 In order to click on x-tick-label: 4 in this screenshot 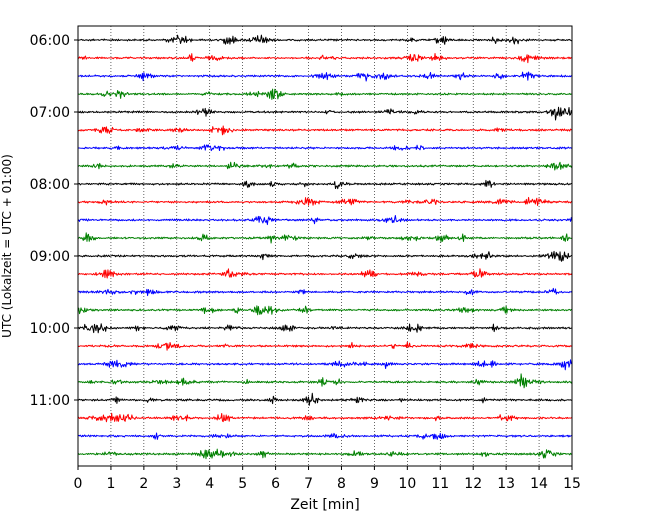, I will do `click(209, 484)`.